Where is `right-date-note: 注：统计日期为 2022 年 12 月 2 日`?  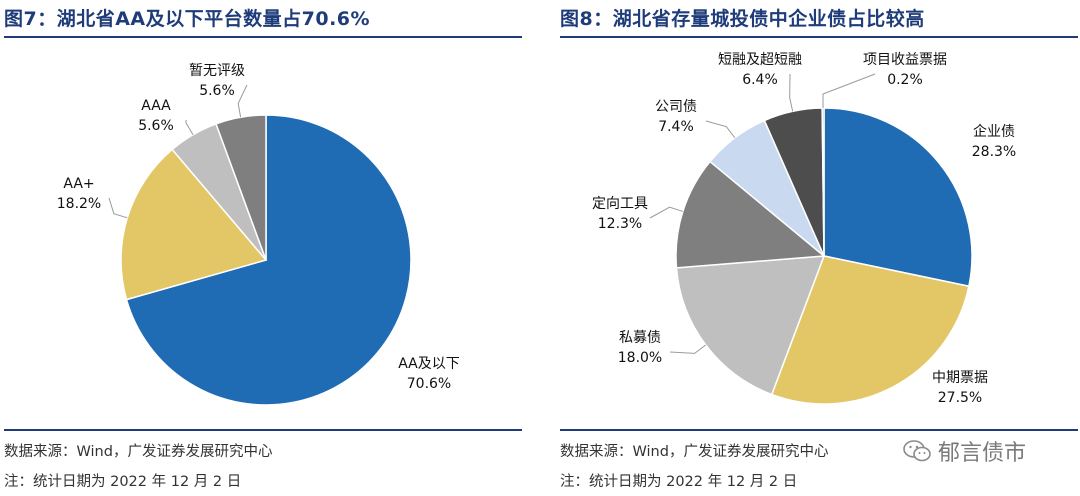 right-date-note: 注：统计日期为 2022 年 12 月 2 日 is located at coordinates (679, 482).